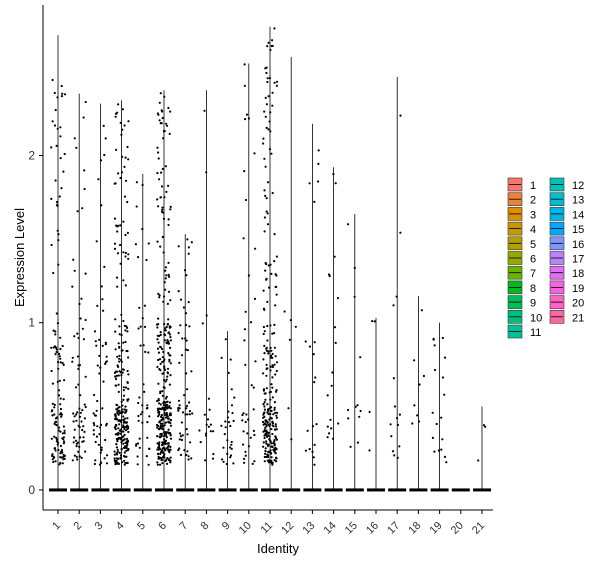 Image resolution: width=600 pixels, height=573 pixels. Describe the element at coordinates (533, 274) in the screenshot. I see `legend-label: 7` at that location.